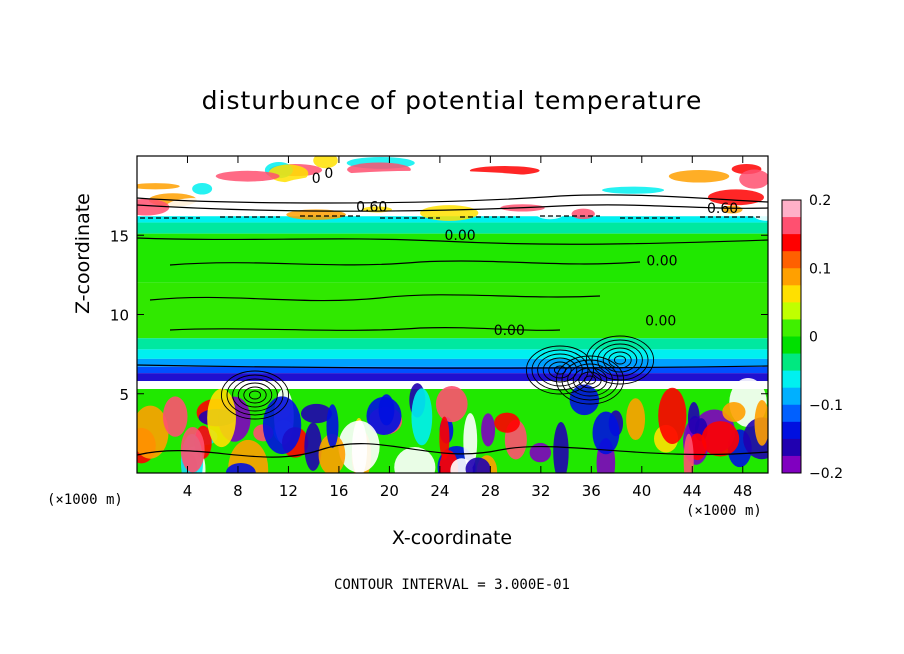 The image size is (904, 654). What do you see at coordinates (83, 253) in the screenshot?
I see `y-axis-label: Z-coordinate` at bounding box center [83, 253].